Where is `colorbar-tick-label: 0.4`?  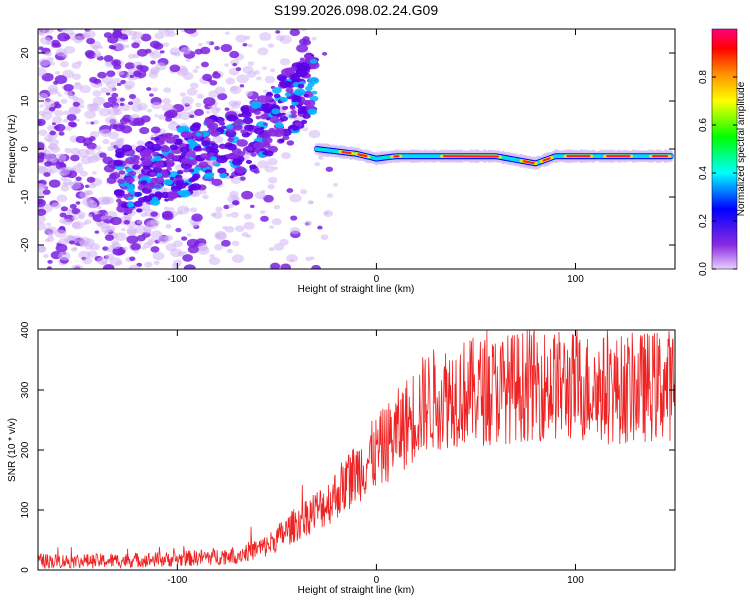 colorbar-tick-label: 0.4 is located at coordinates (703, 173).